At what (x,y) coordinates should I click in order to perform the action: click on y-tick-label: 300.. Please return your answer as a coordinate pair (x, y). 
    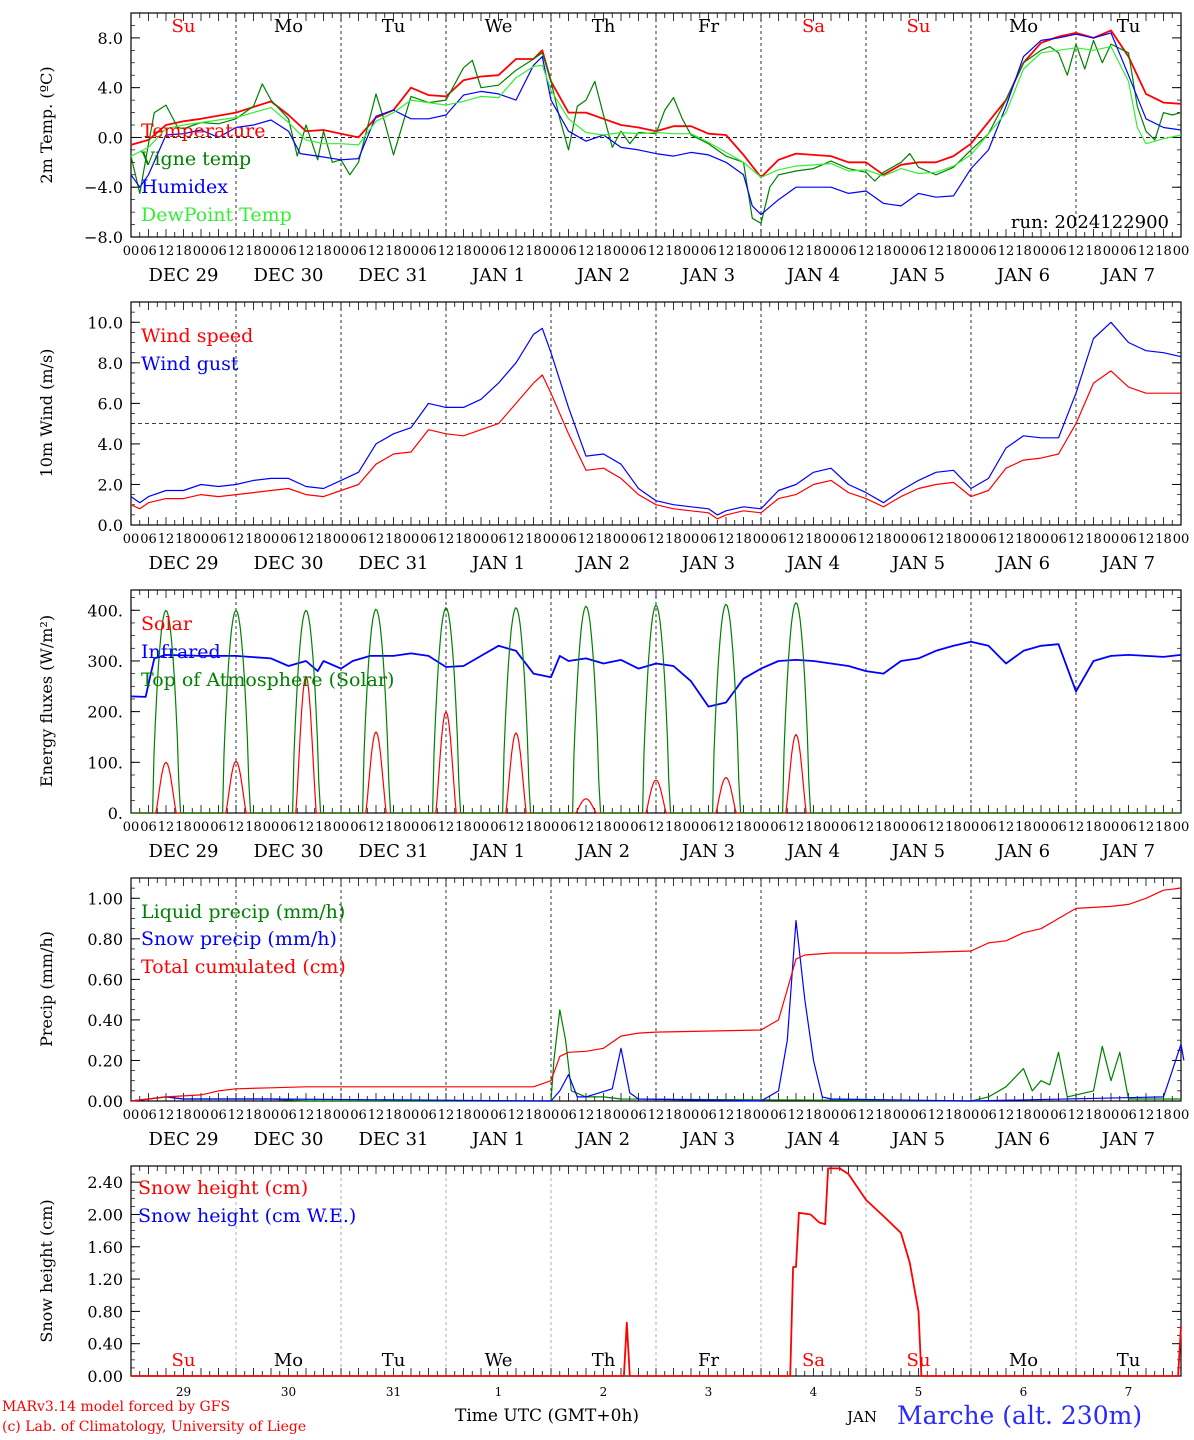
    Looking at the image, I should click on (105, 661).